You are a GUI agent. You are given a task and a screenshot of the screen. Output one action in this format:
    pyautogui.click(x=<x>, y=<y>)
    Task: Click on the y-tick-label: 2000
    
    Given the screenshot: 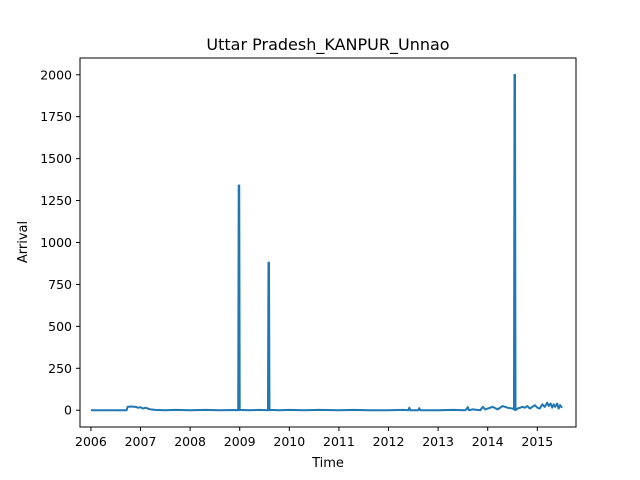 What is the action you would take?
    pyautogui.click(x=56, y=74)
    